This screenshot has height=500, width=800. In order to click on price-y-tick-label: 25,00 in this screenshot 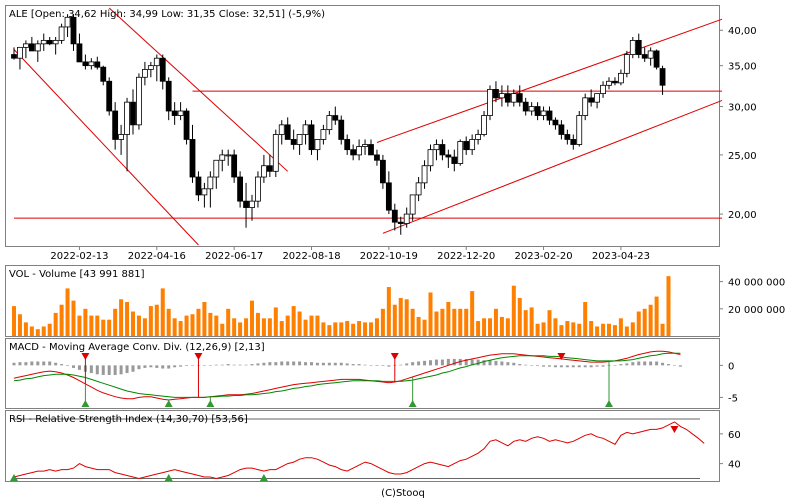, I will do `click(742, 156)`.